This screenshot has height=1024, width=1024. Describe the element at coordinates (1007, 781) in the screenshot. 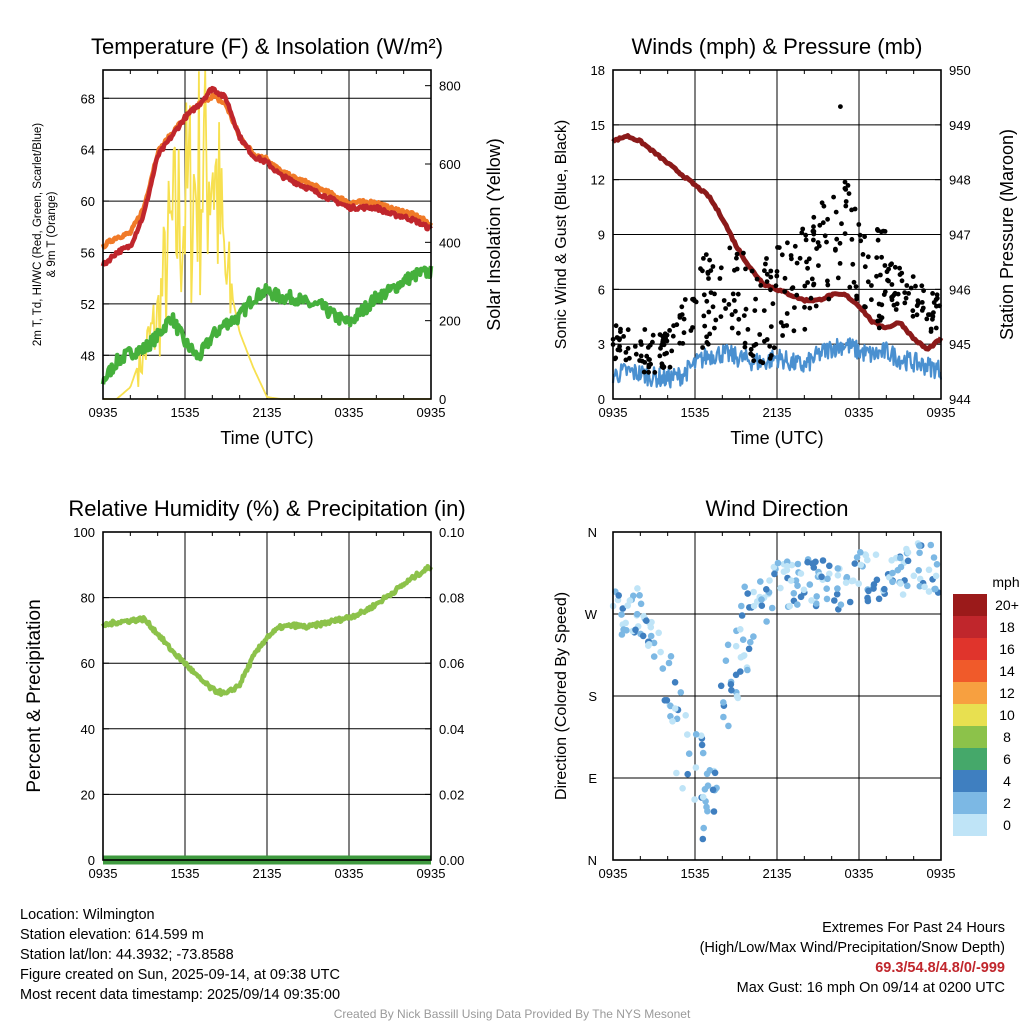

I see `colorbar-label: 4` at that location.